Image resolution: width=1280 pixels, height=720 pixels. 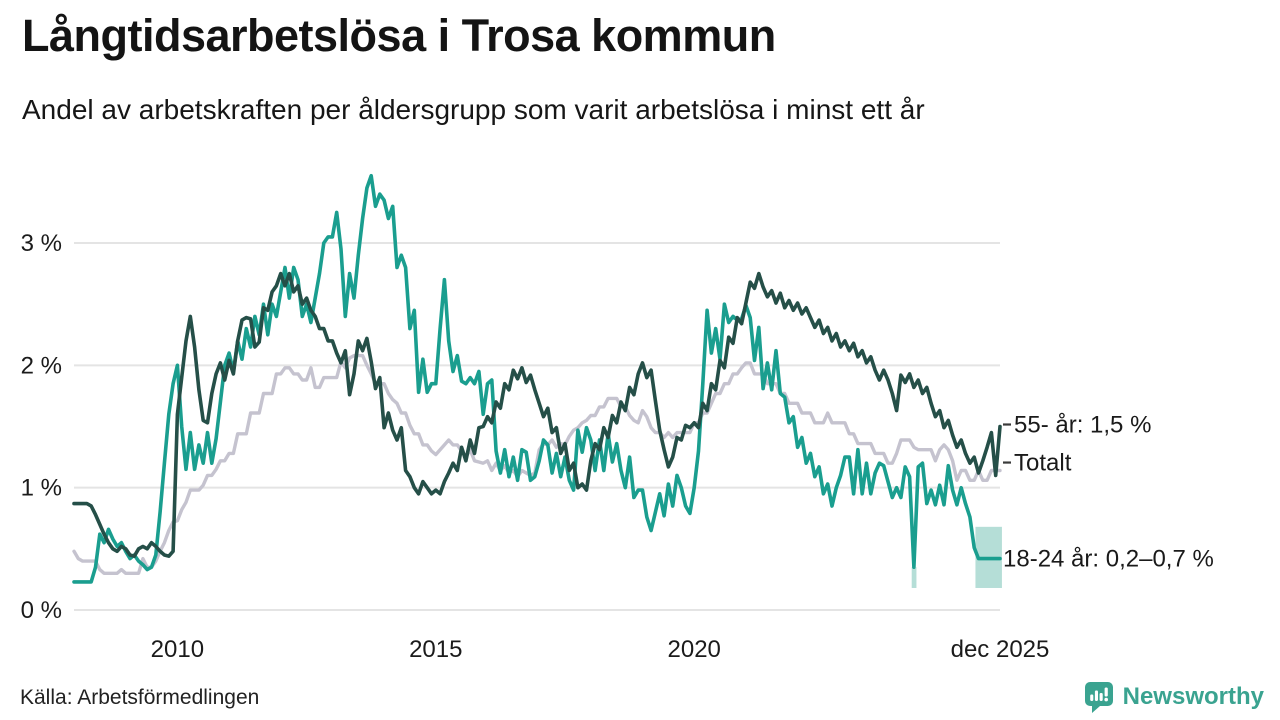 I want to click on y-tick-label: 3 %, so click(x=41, y=243).